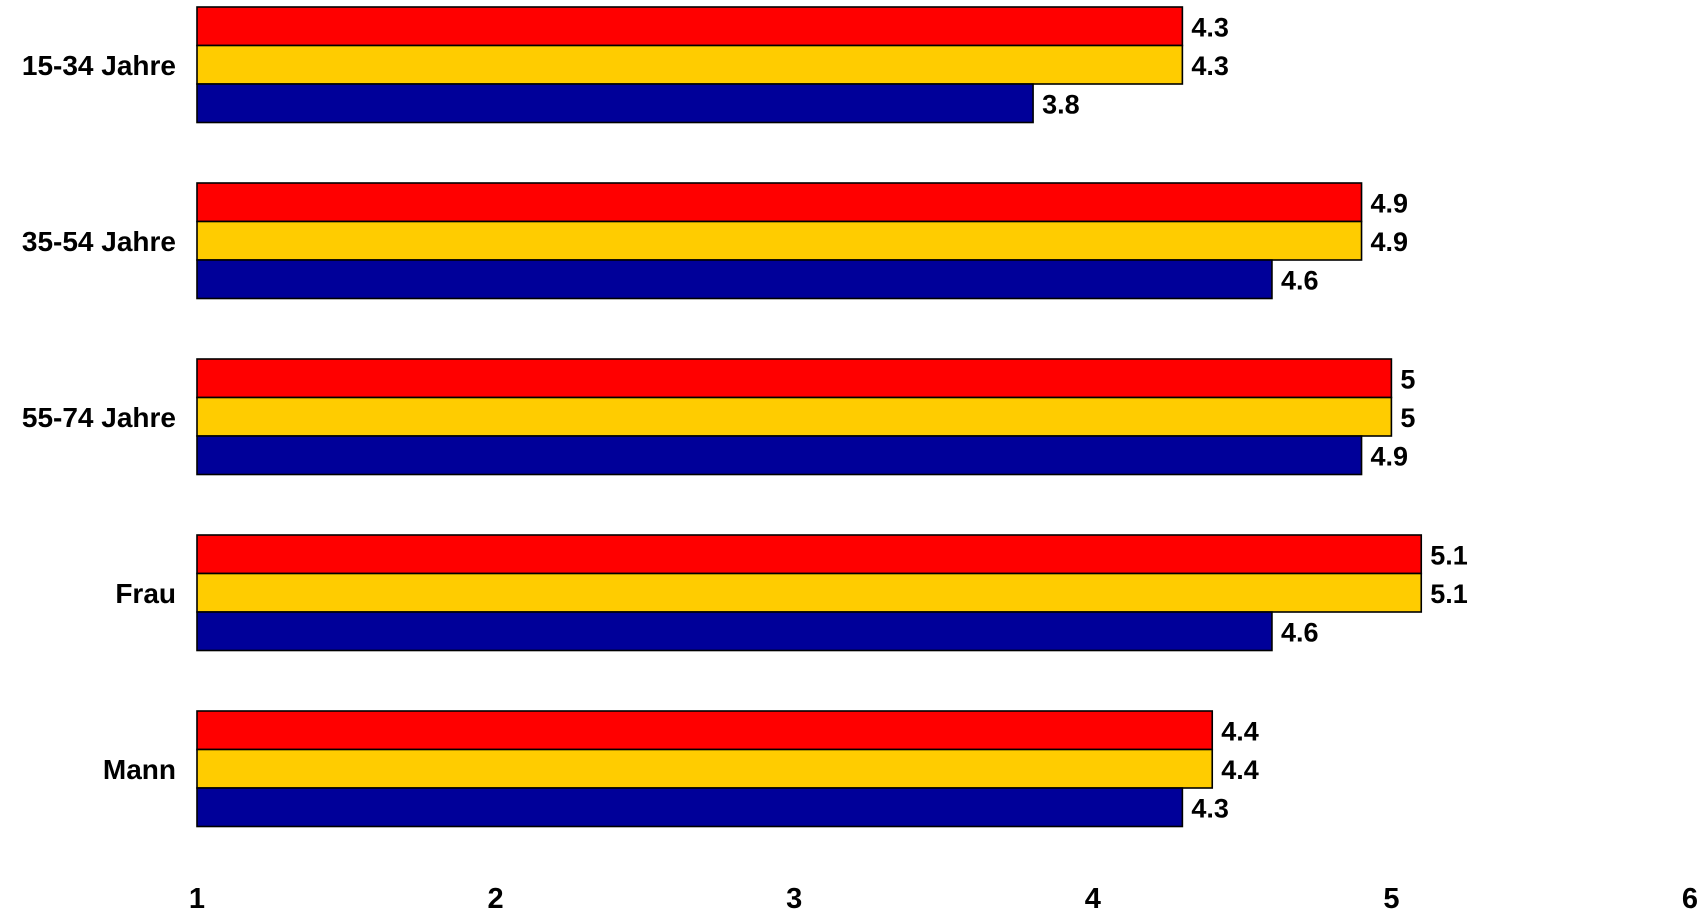 The image size is (1697, 918). Describe the element at coordinates (1390, 456) in the screenshot. I see `value-label-2-2: 4.9` at that location.